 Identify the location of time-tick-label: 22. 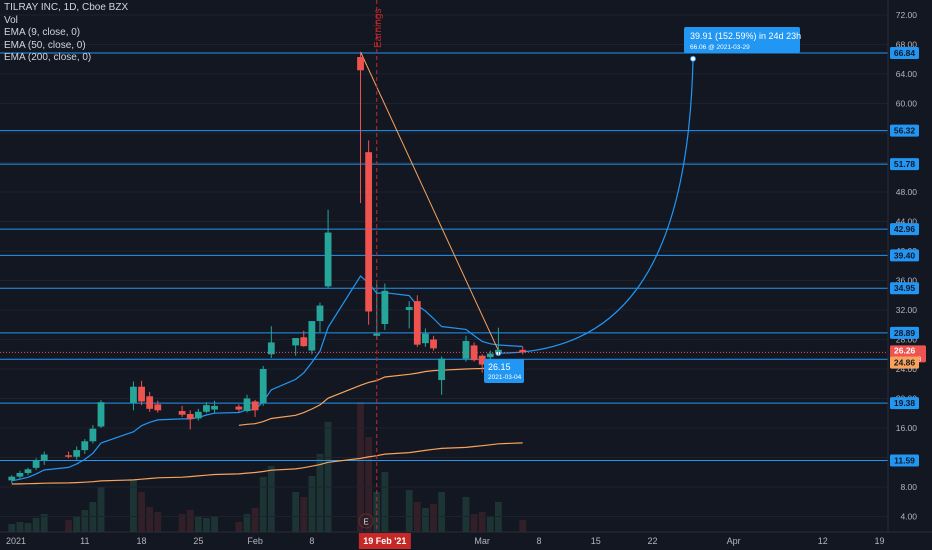
(652, 541).